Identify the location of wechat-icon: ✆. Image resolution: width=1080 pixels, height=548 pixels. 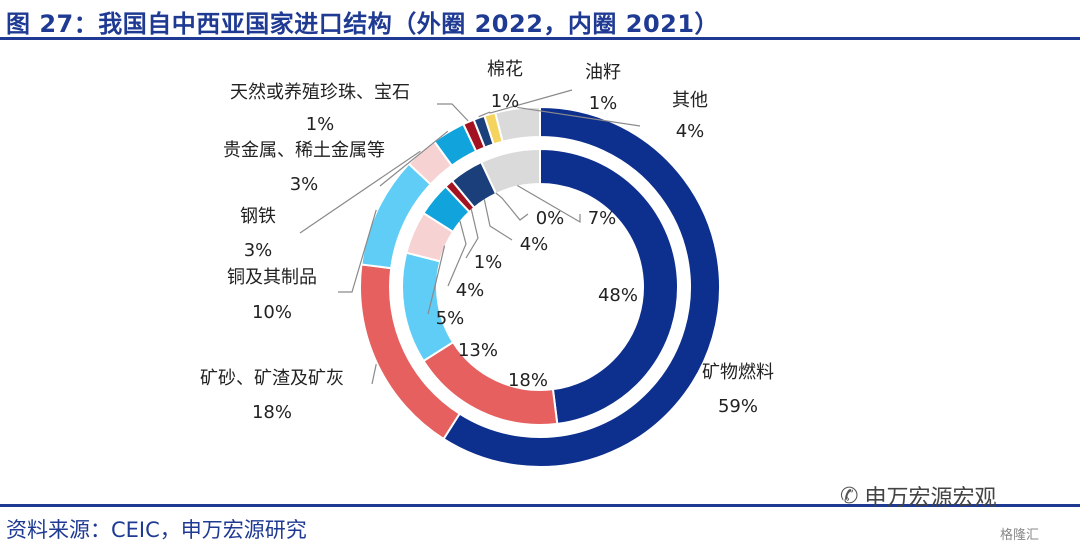
(849, 496).